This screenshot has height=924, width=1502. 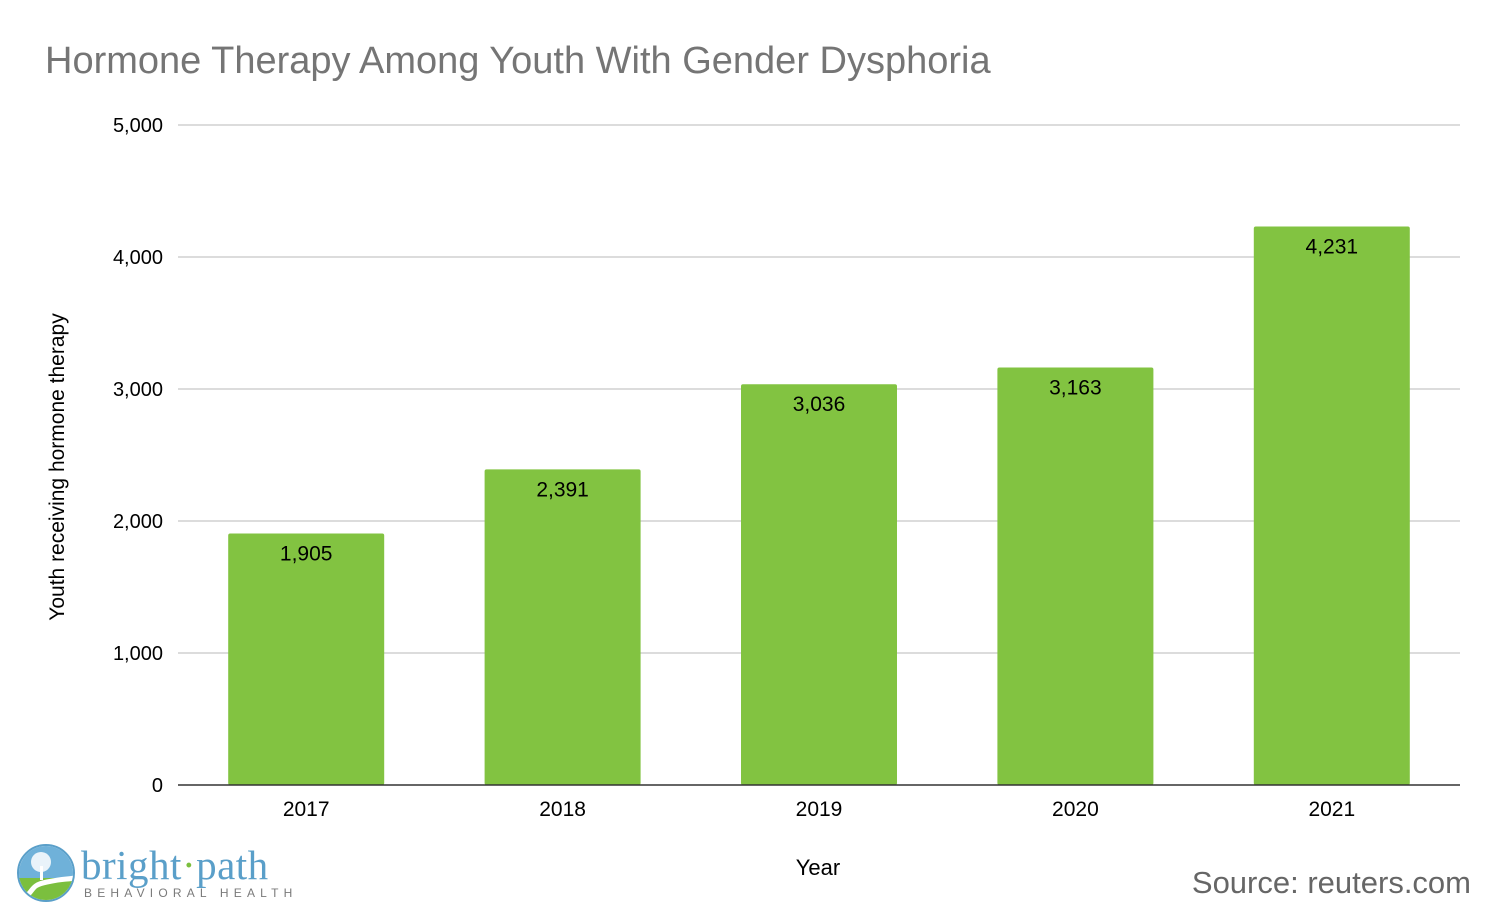 I want to click on x-tick-label: 2018, so click(x=562, y=809).